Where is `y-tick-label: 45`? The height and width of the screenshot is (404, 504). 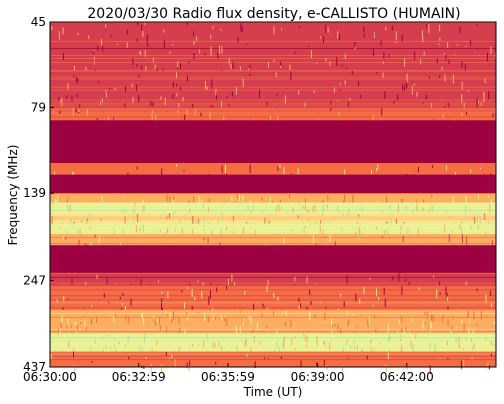
y-tick-label: 45 is located at coordinates (38, 22).